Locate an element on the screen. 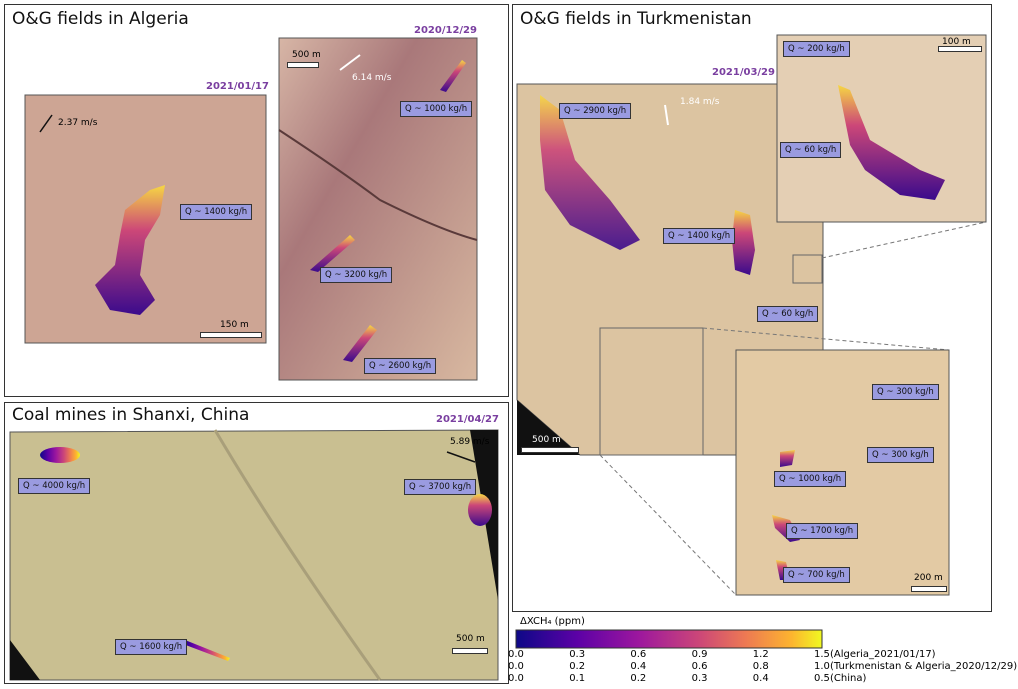  colorbar-tick-label: 1.2 is located at coordinates (760, 654).